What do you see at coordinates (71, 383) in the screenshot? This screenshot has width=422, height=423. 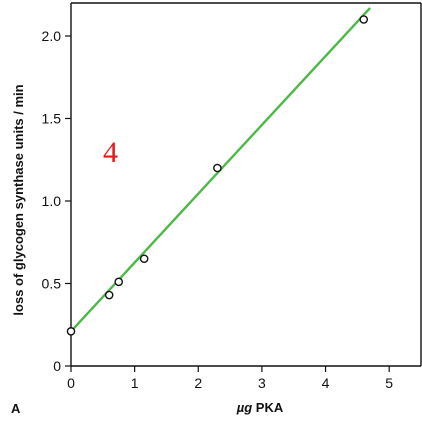 I see `x-tick-label: 0` at bounding box center [71, 383].